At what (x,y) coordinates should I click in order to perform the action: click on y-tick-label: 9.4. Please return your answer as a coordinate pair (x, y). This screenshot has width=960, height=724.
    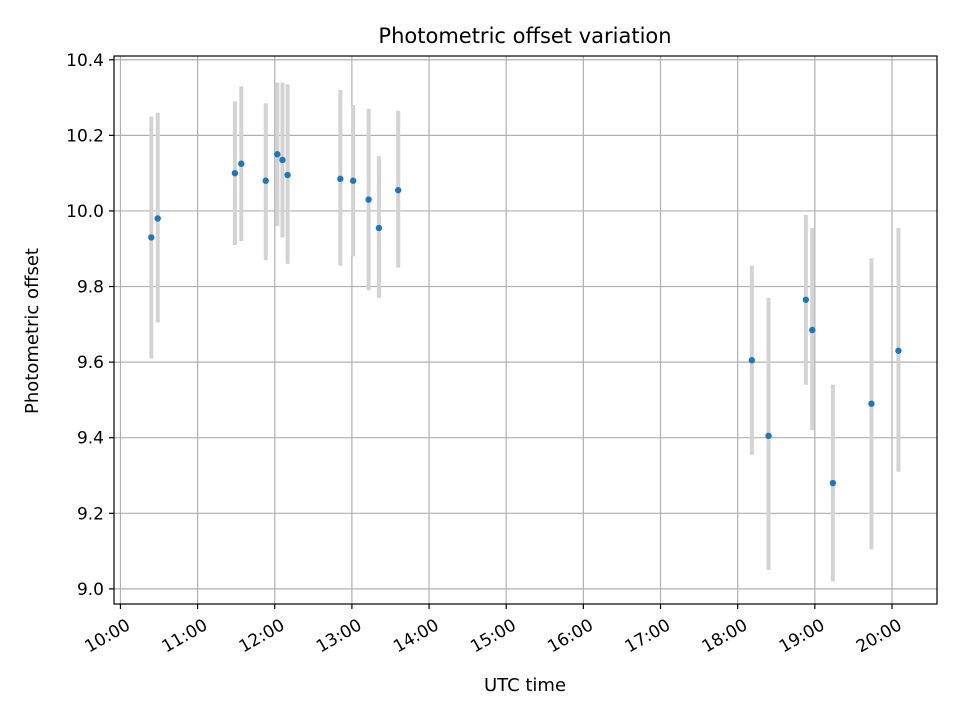
    Looking at the image, I should click on (90, 439).